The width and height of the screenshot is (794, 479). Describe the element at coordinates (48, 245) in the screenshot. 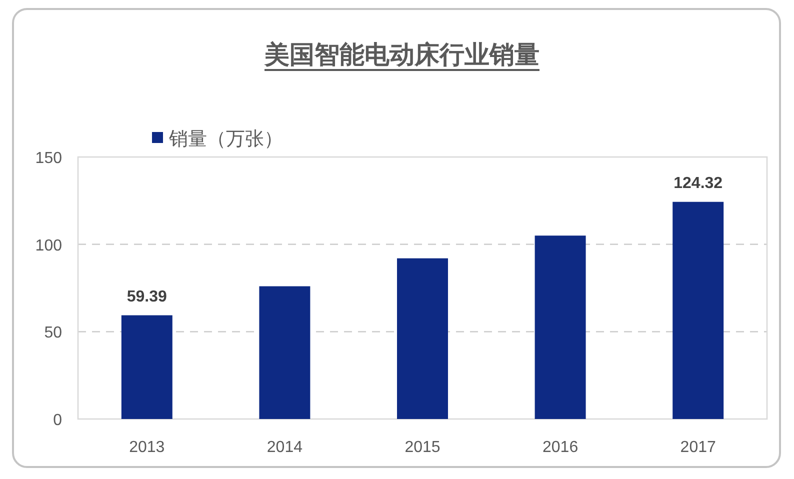

I see `y-tick-label: 100` at that location.